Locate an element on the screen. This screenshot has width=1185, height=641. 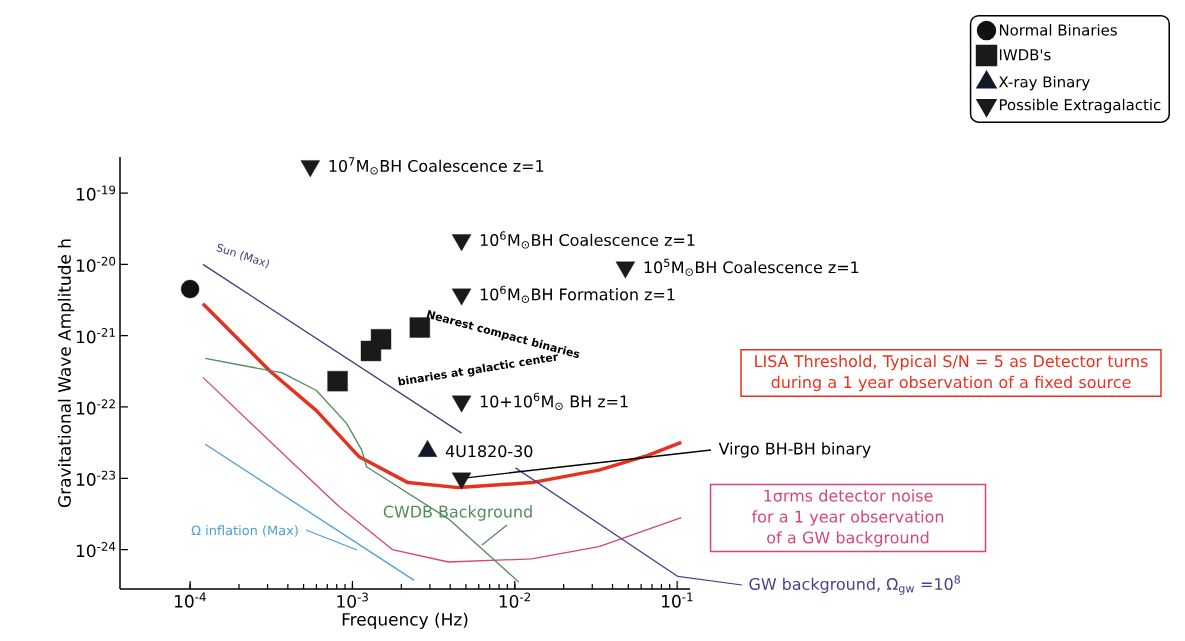
y-tick-label: 10$^{-23}$ is located at coordinates (96, 478).